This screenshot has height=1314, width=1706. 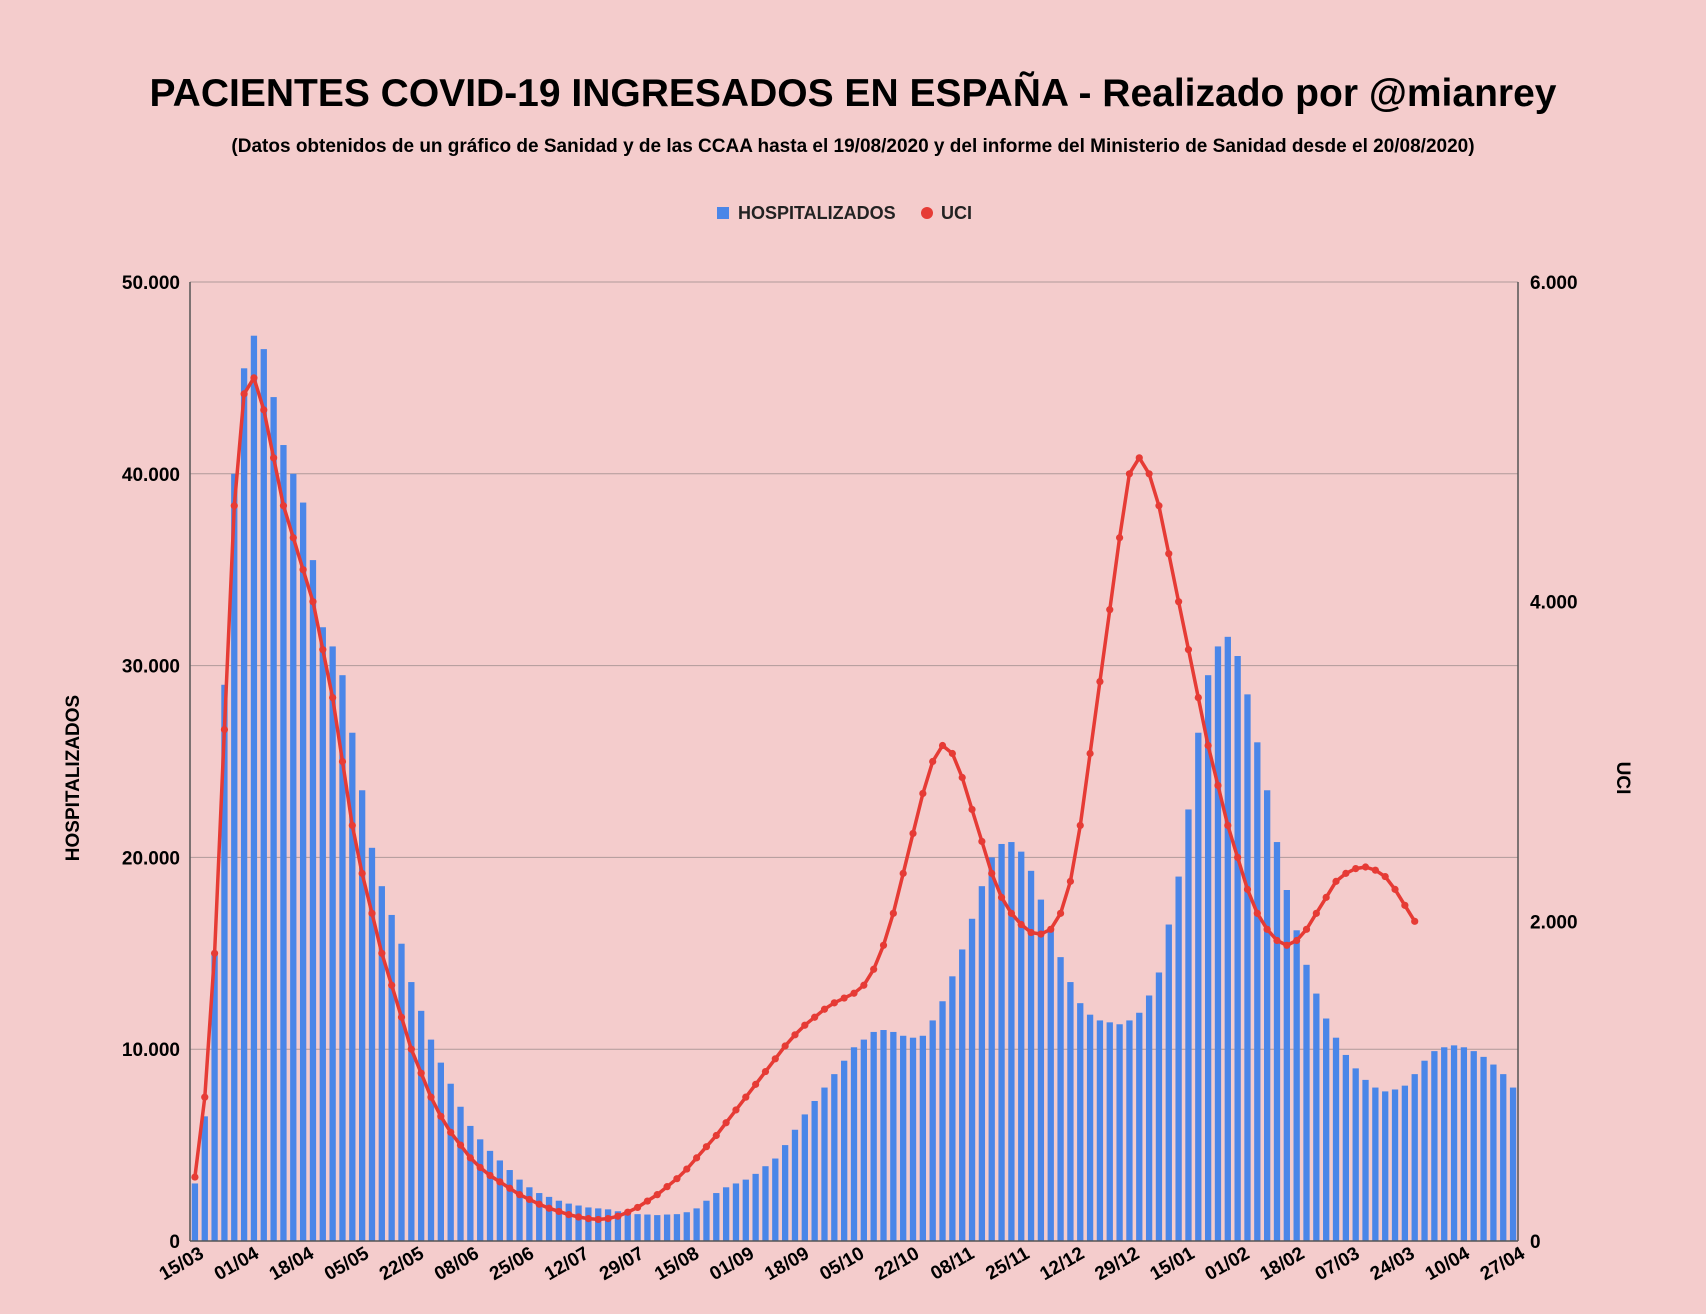 I want to click on x-tick-label: 15/01, so click(x=1173, y=1264).